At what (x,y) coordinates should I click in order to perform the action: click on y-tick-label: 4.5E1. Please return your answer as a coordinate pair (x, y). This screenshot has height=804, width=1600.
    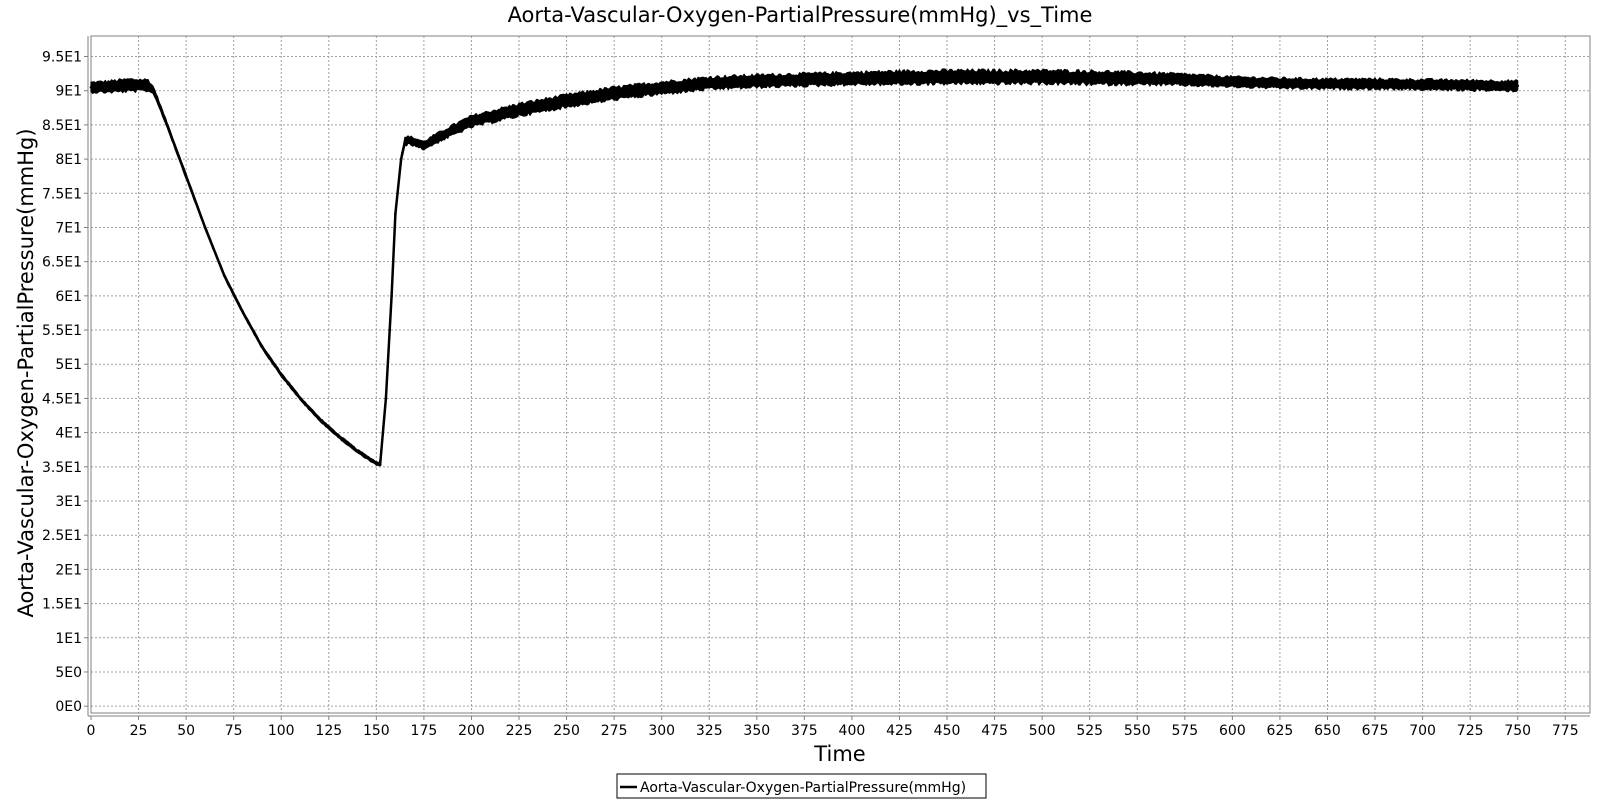
    Looking at the image, I should click on (62, 399).